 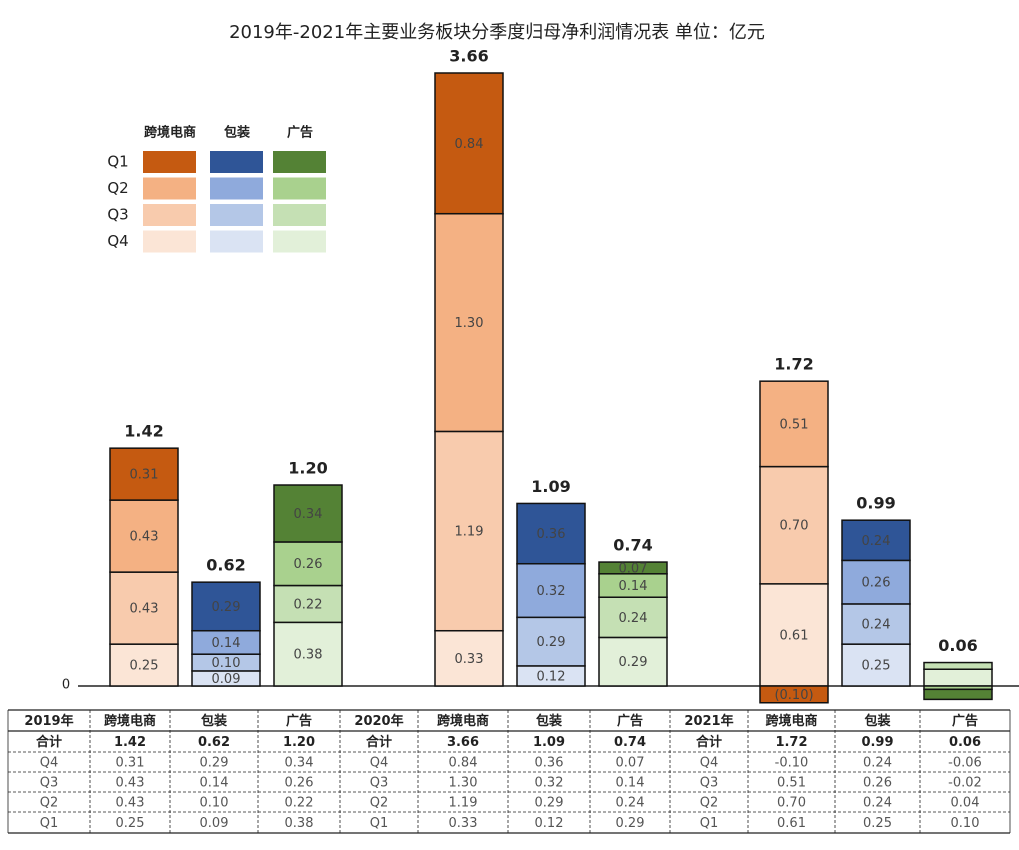 I want to click on segment-label: 0.84, so click(x=469, y=144).